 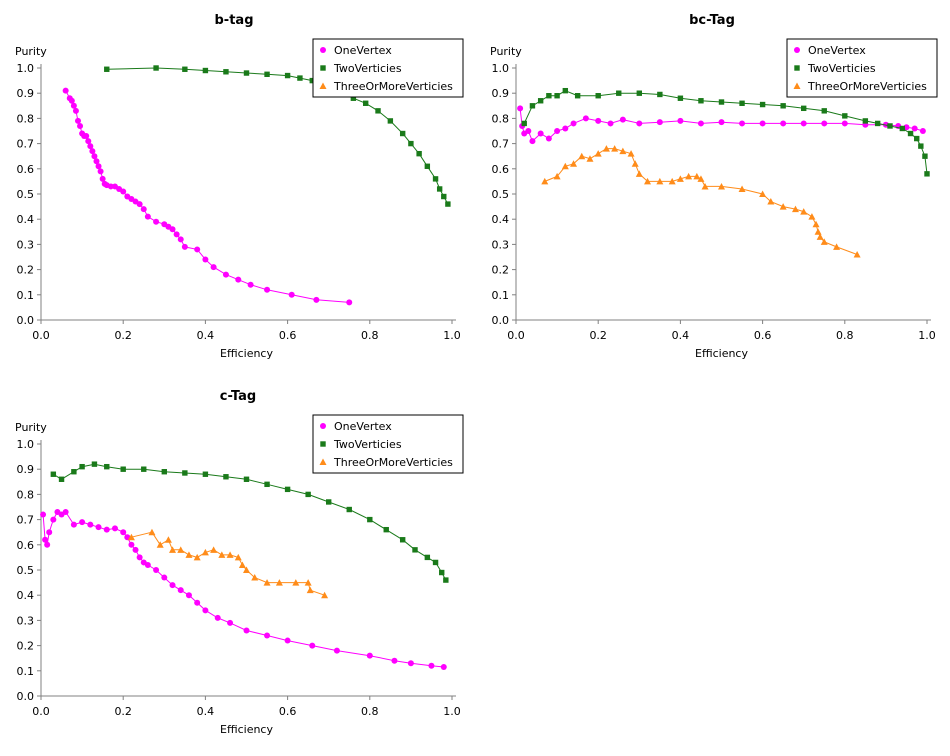 What do you see at coordinates (837, 50) in the screenshot?
I see `legend-label: OneVertex` at bounding box center [837, 50].